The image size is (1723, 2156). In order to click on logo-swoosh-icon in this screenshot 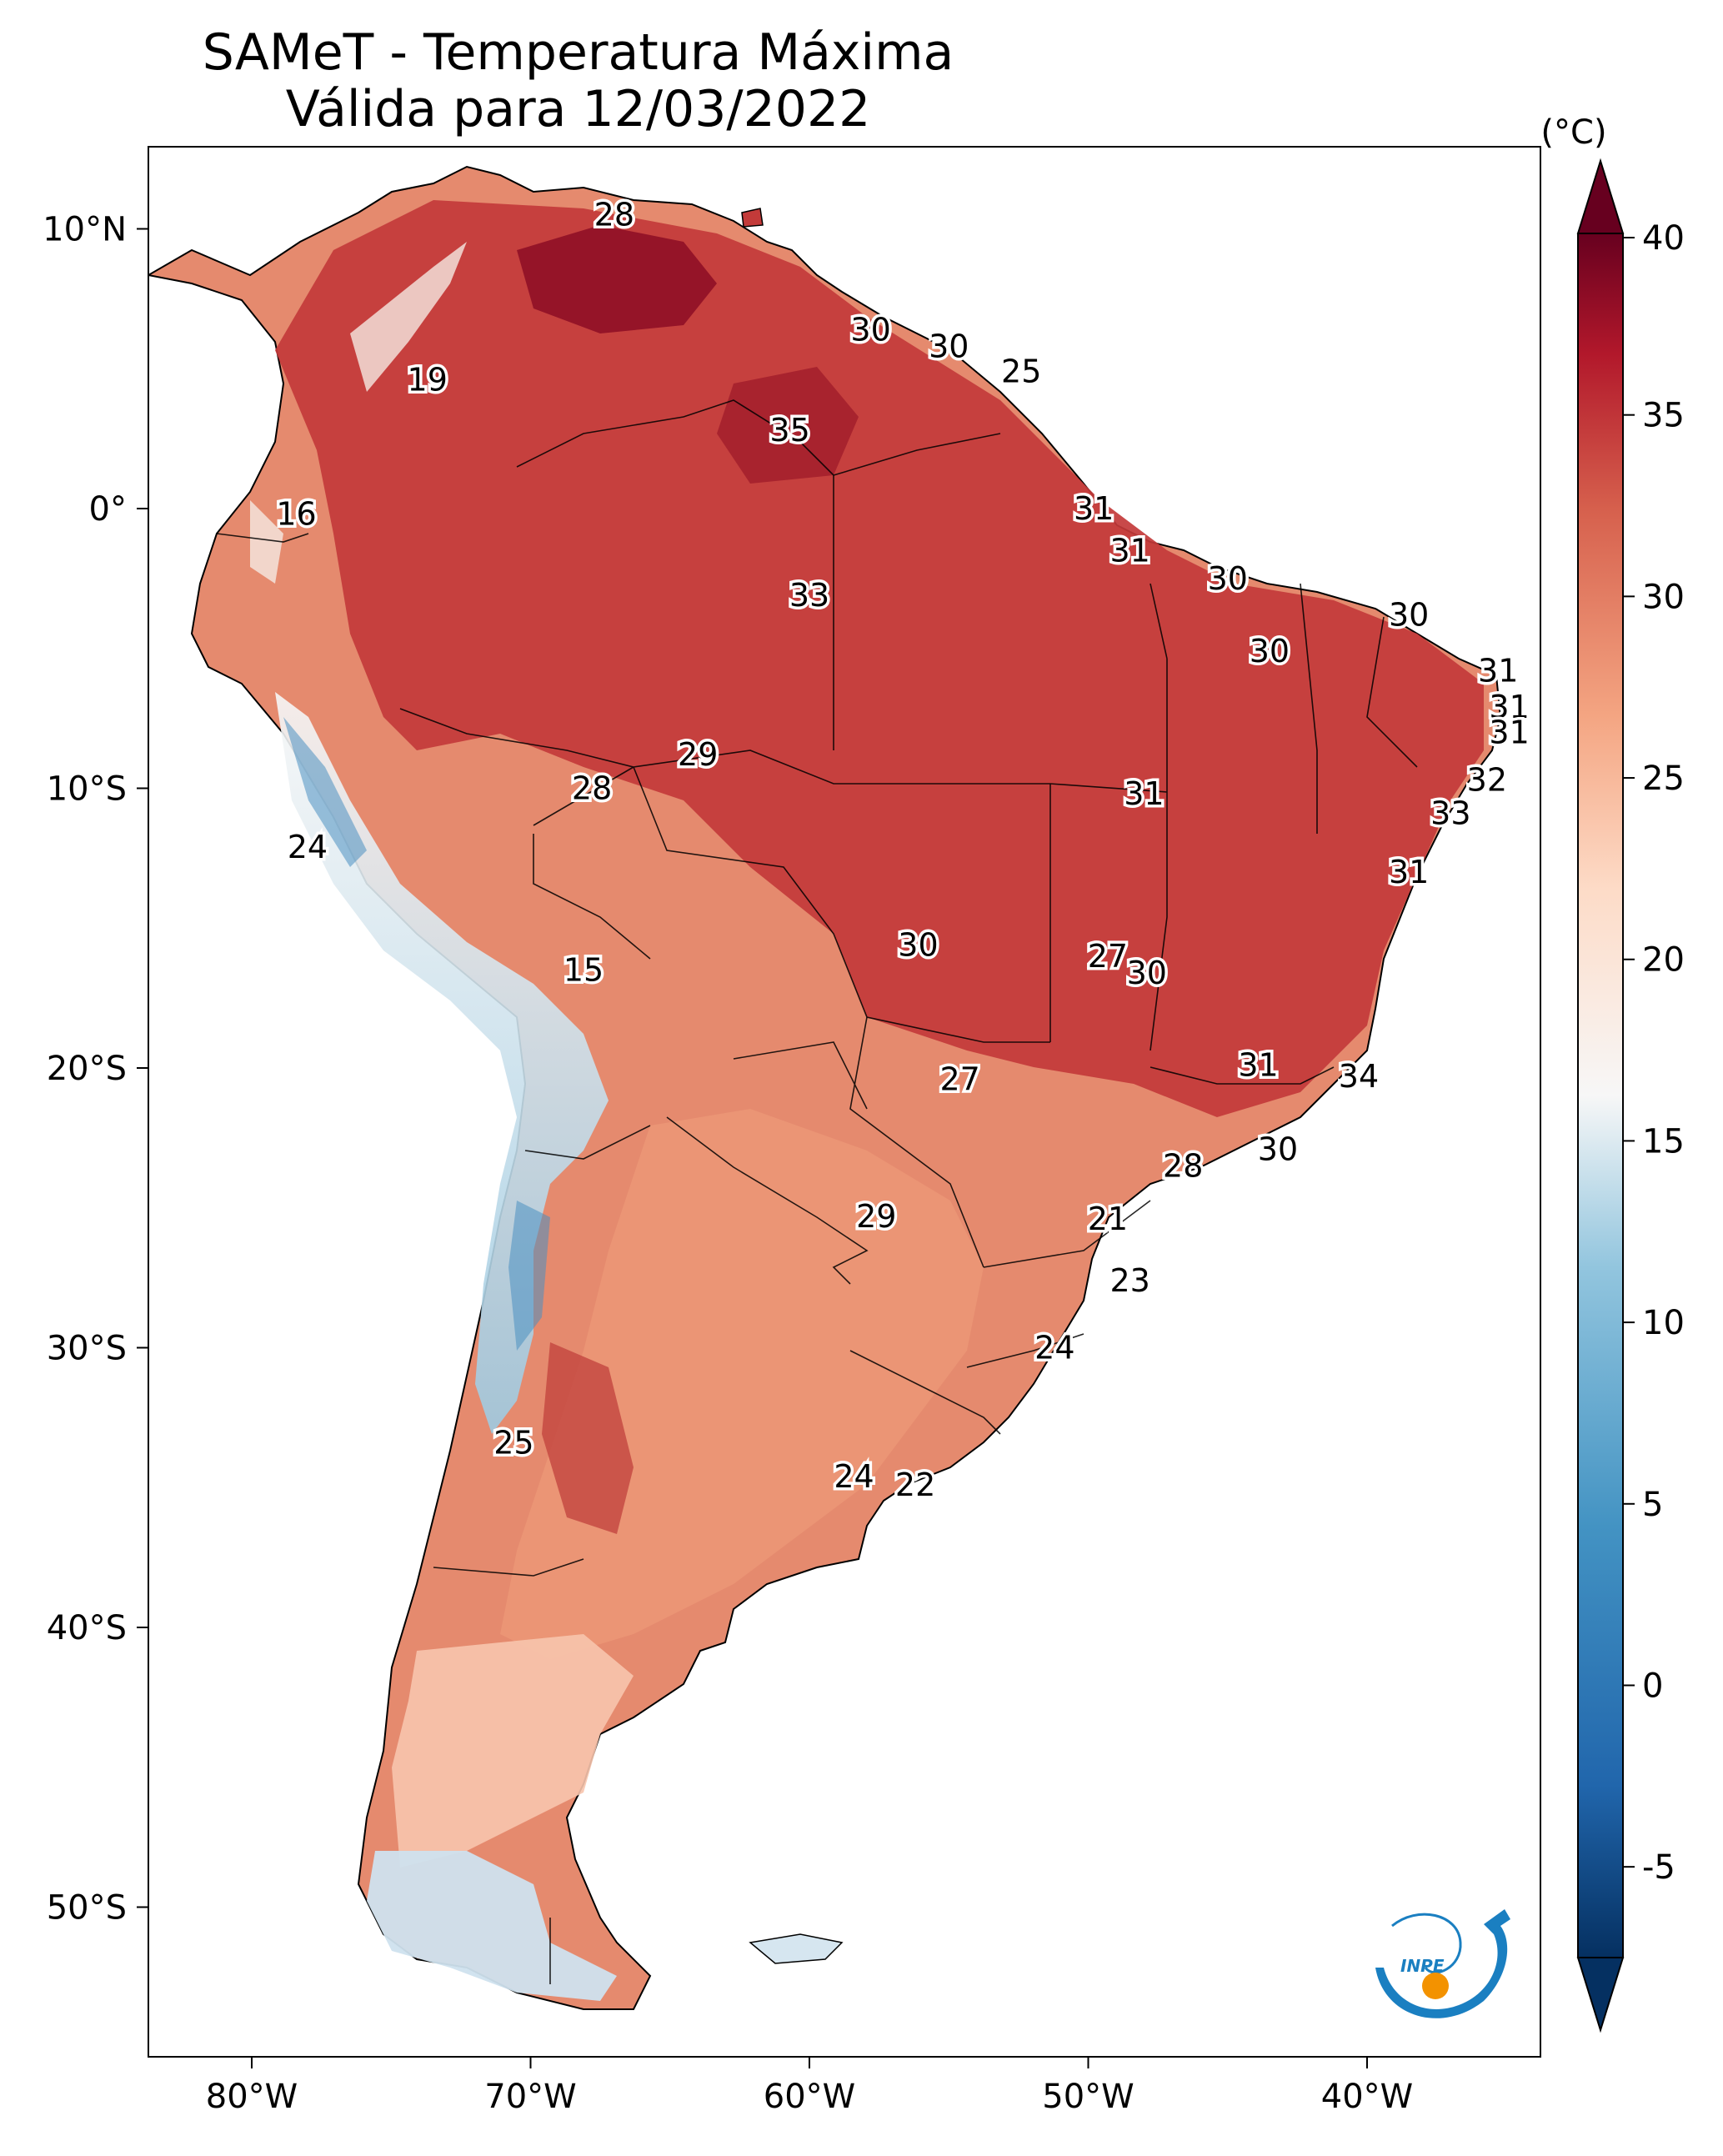, I will do `click(1442, 1963)`.